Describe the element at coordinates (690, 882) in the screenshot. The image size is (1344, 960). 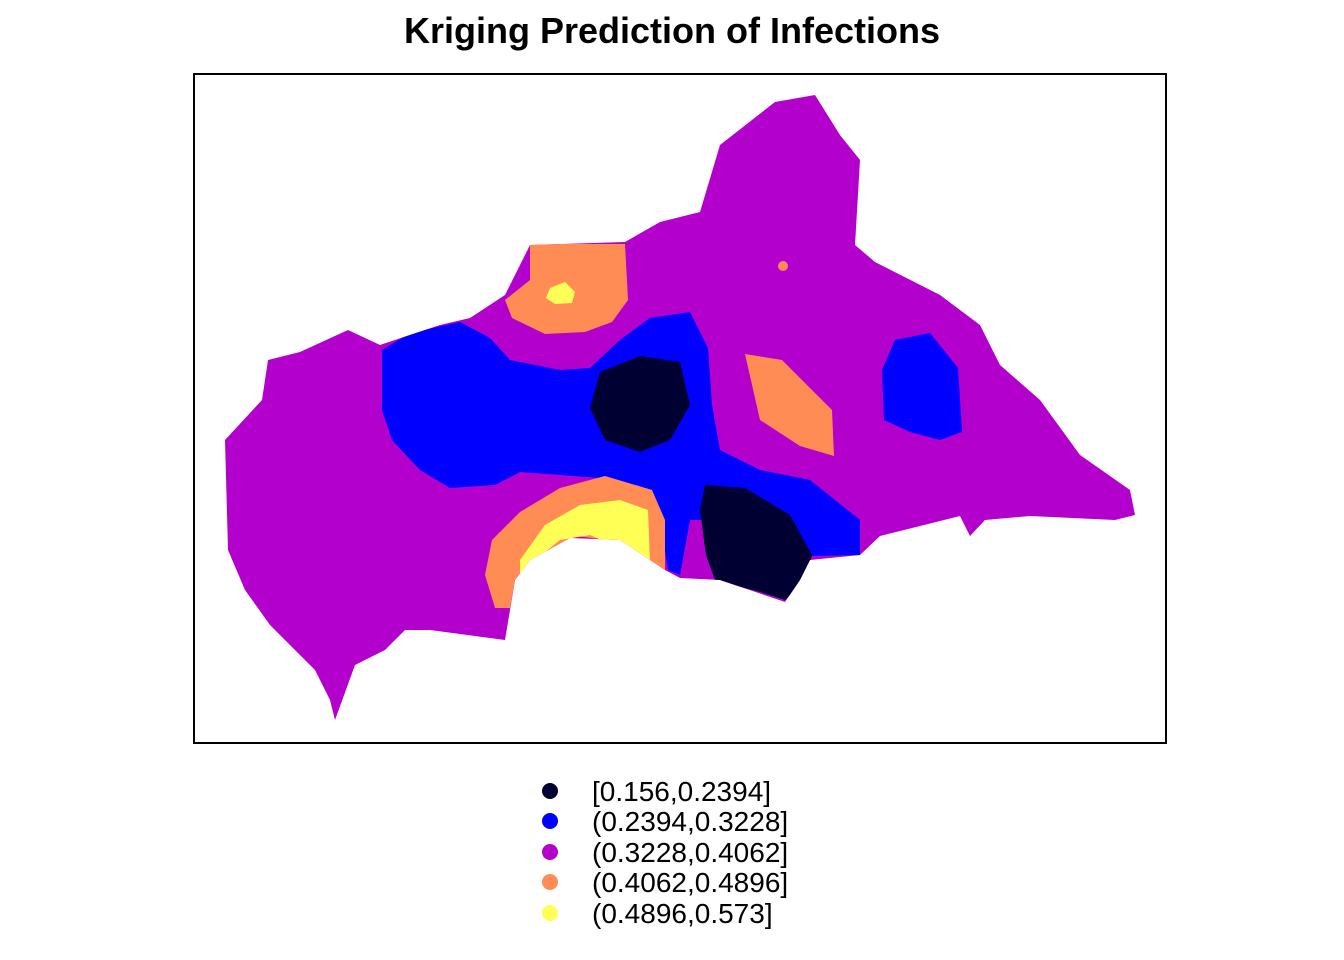
I see `legend-label: (0.4062,0.4896]` at that location.